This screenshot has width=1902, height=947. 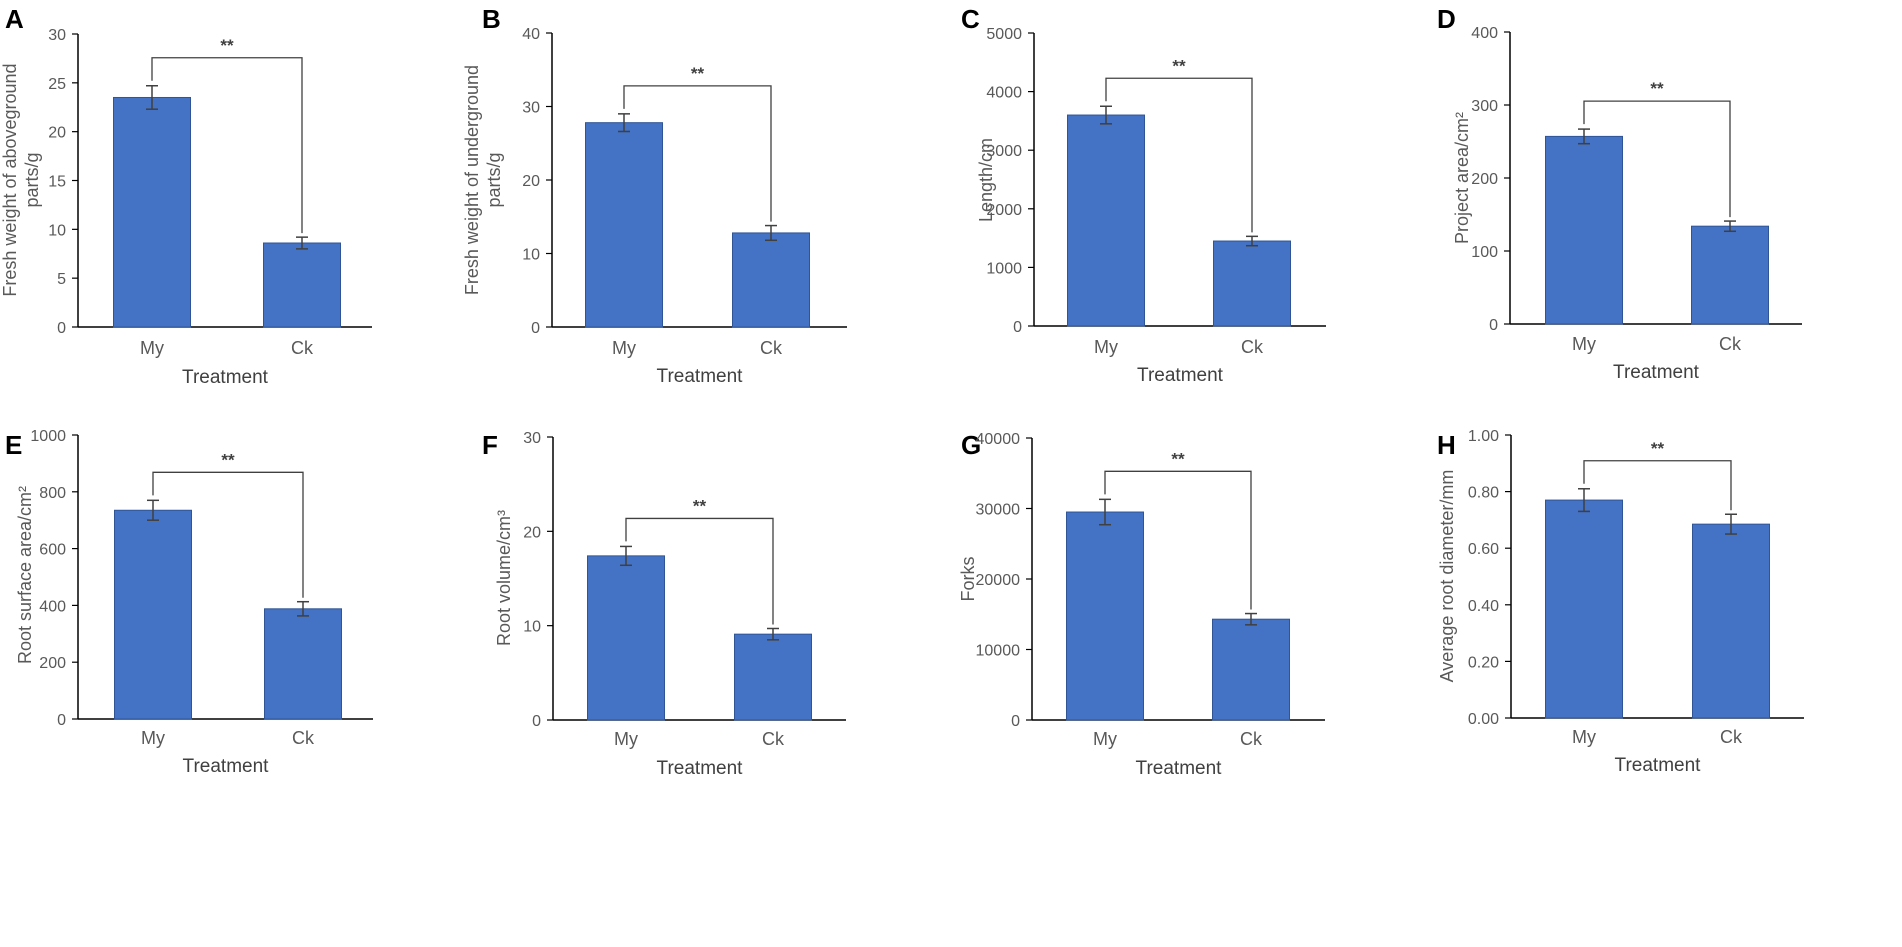 I want to click on y-tick-label: 4000, so click(x=1004, y=93).